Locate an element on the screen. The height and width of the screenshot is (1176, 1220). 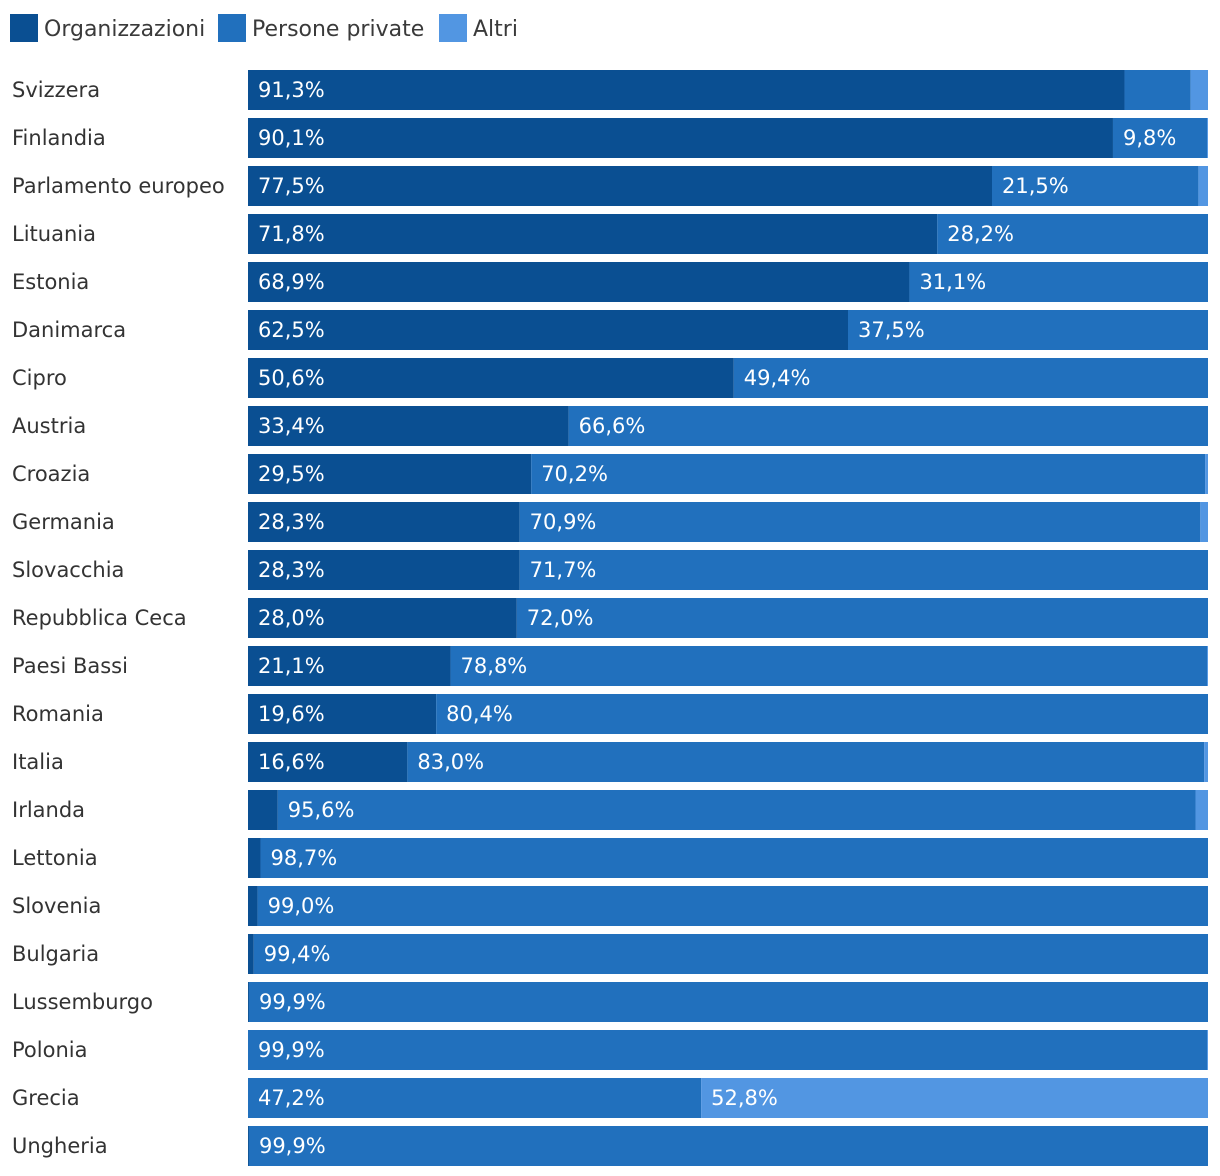
bar-bulgaria-persone-private is located at coordinates (730, 954).